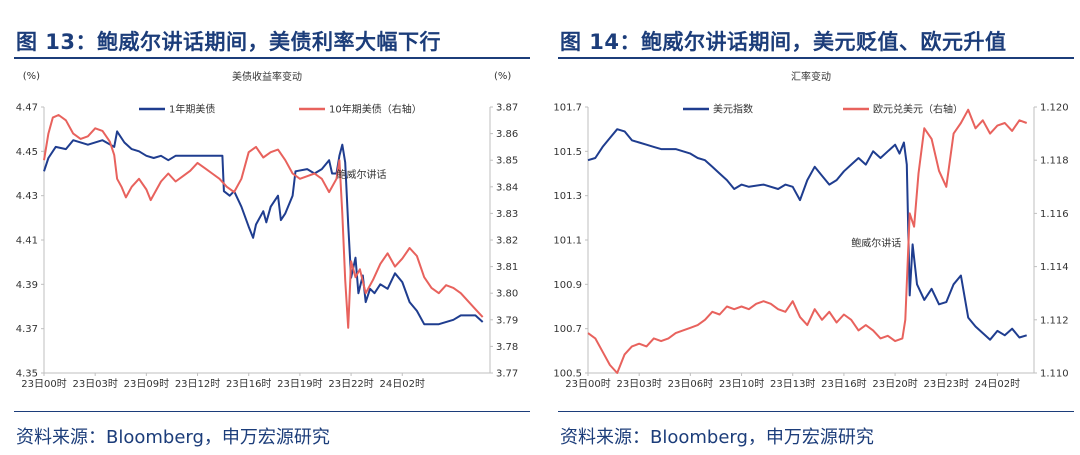 The width and height of the screenshot is (1080, 455). What do you see at coordinates (27, 241) in the screenshot?
I see `left-tick-label: 4.41` at bounding box center [27, 241].